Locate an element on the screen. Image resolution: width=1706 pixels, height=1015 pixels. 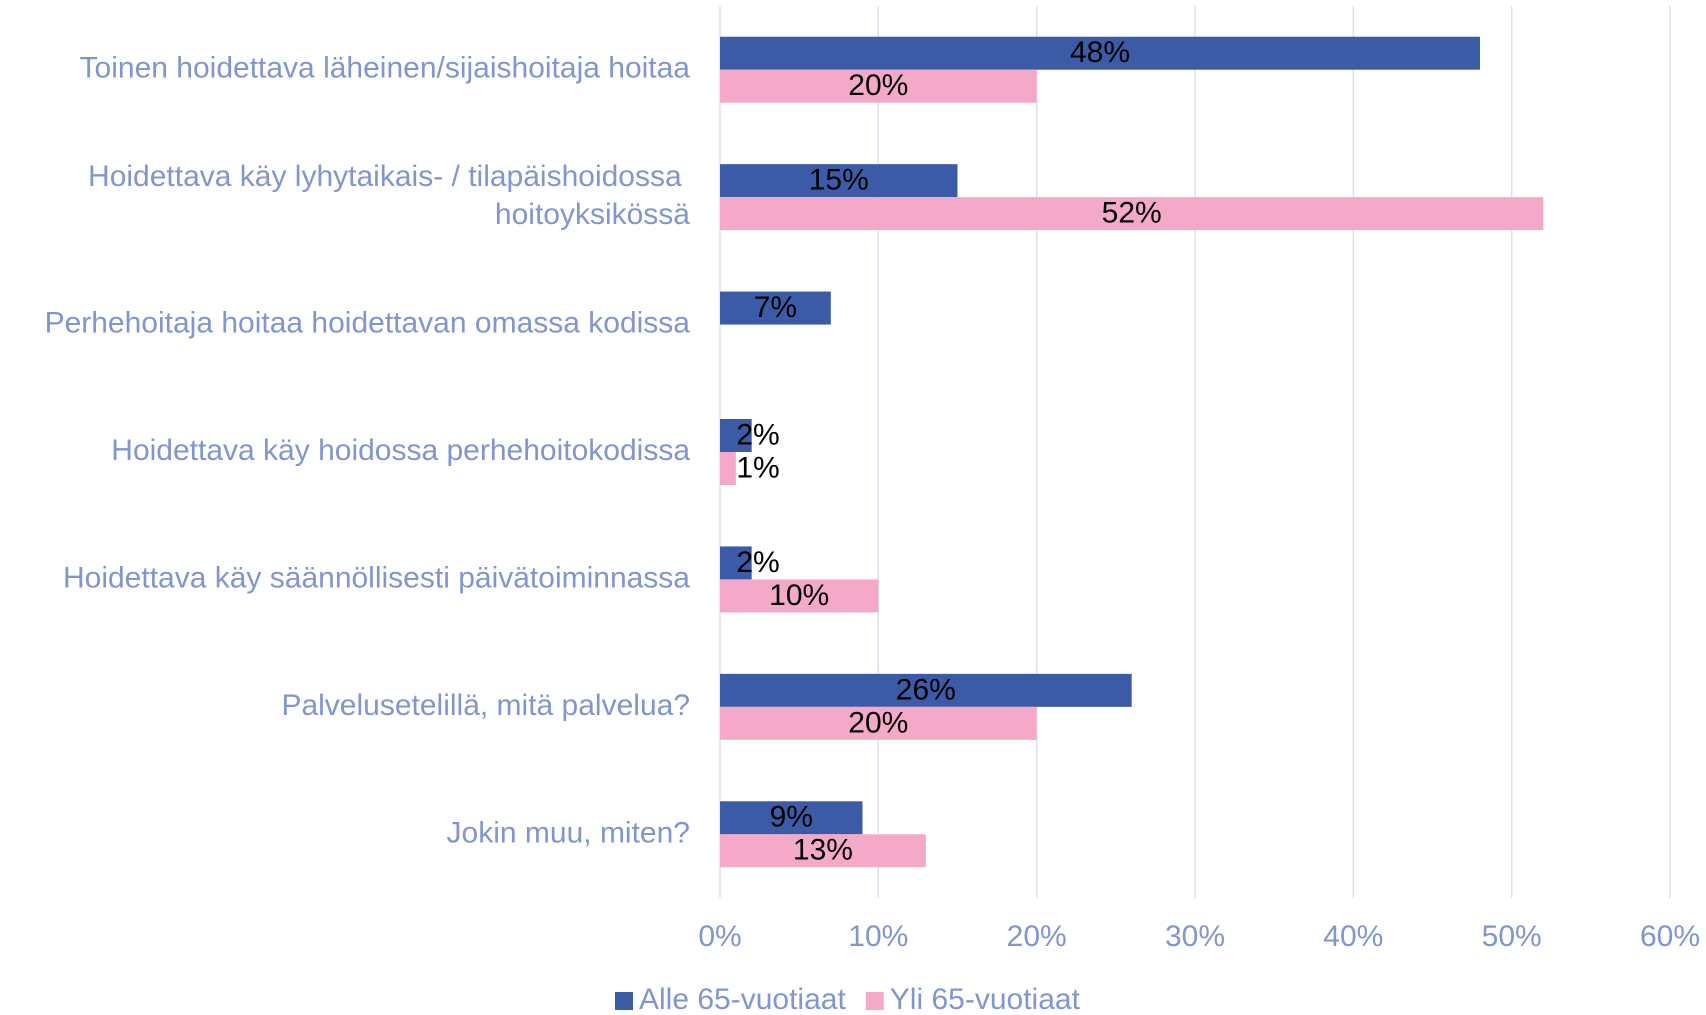
data-label: 48% is located at coordinates (1100, 52).